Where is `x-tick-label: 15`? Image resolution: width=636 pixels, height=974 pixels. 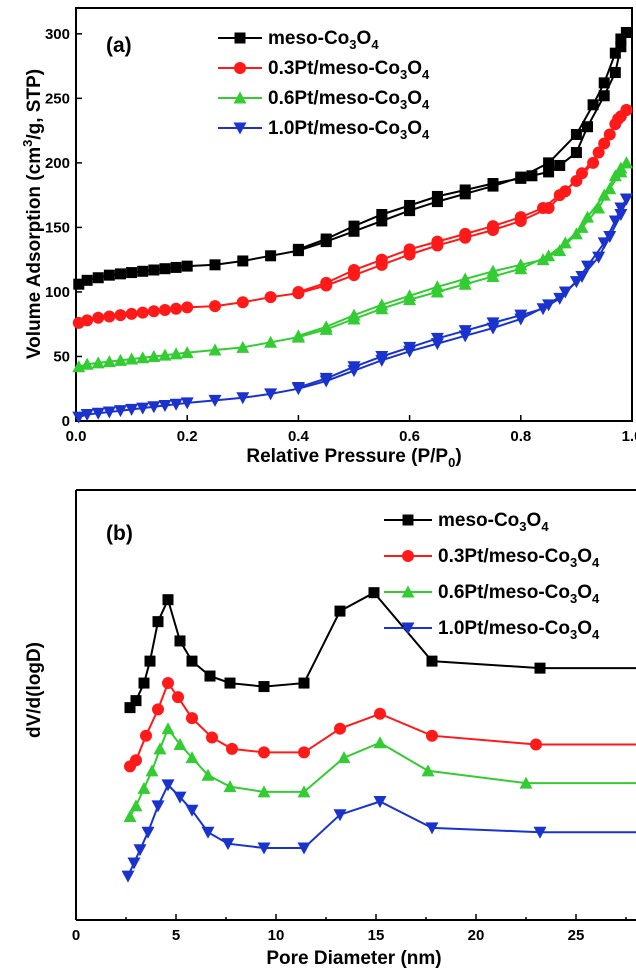 x-tick-label: 15 is located at coordinates (376, 935).